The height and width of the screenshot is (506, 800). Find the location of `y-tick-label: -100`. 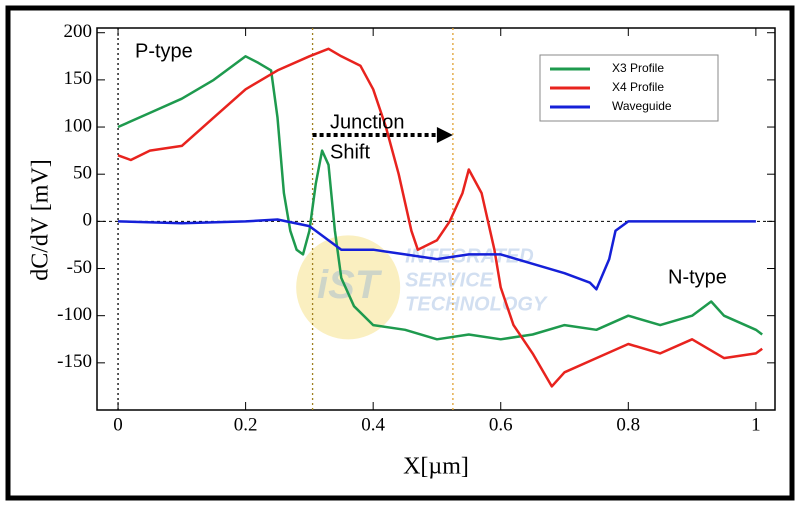

y-tick-label: -100 is located at coordinates (74, 314).